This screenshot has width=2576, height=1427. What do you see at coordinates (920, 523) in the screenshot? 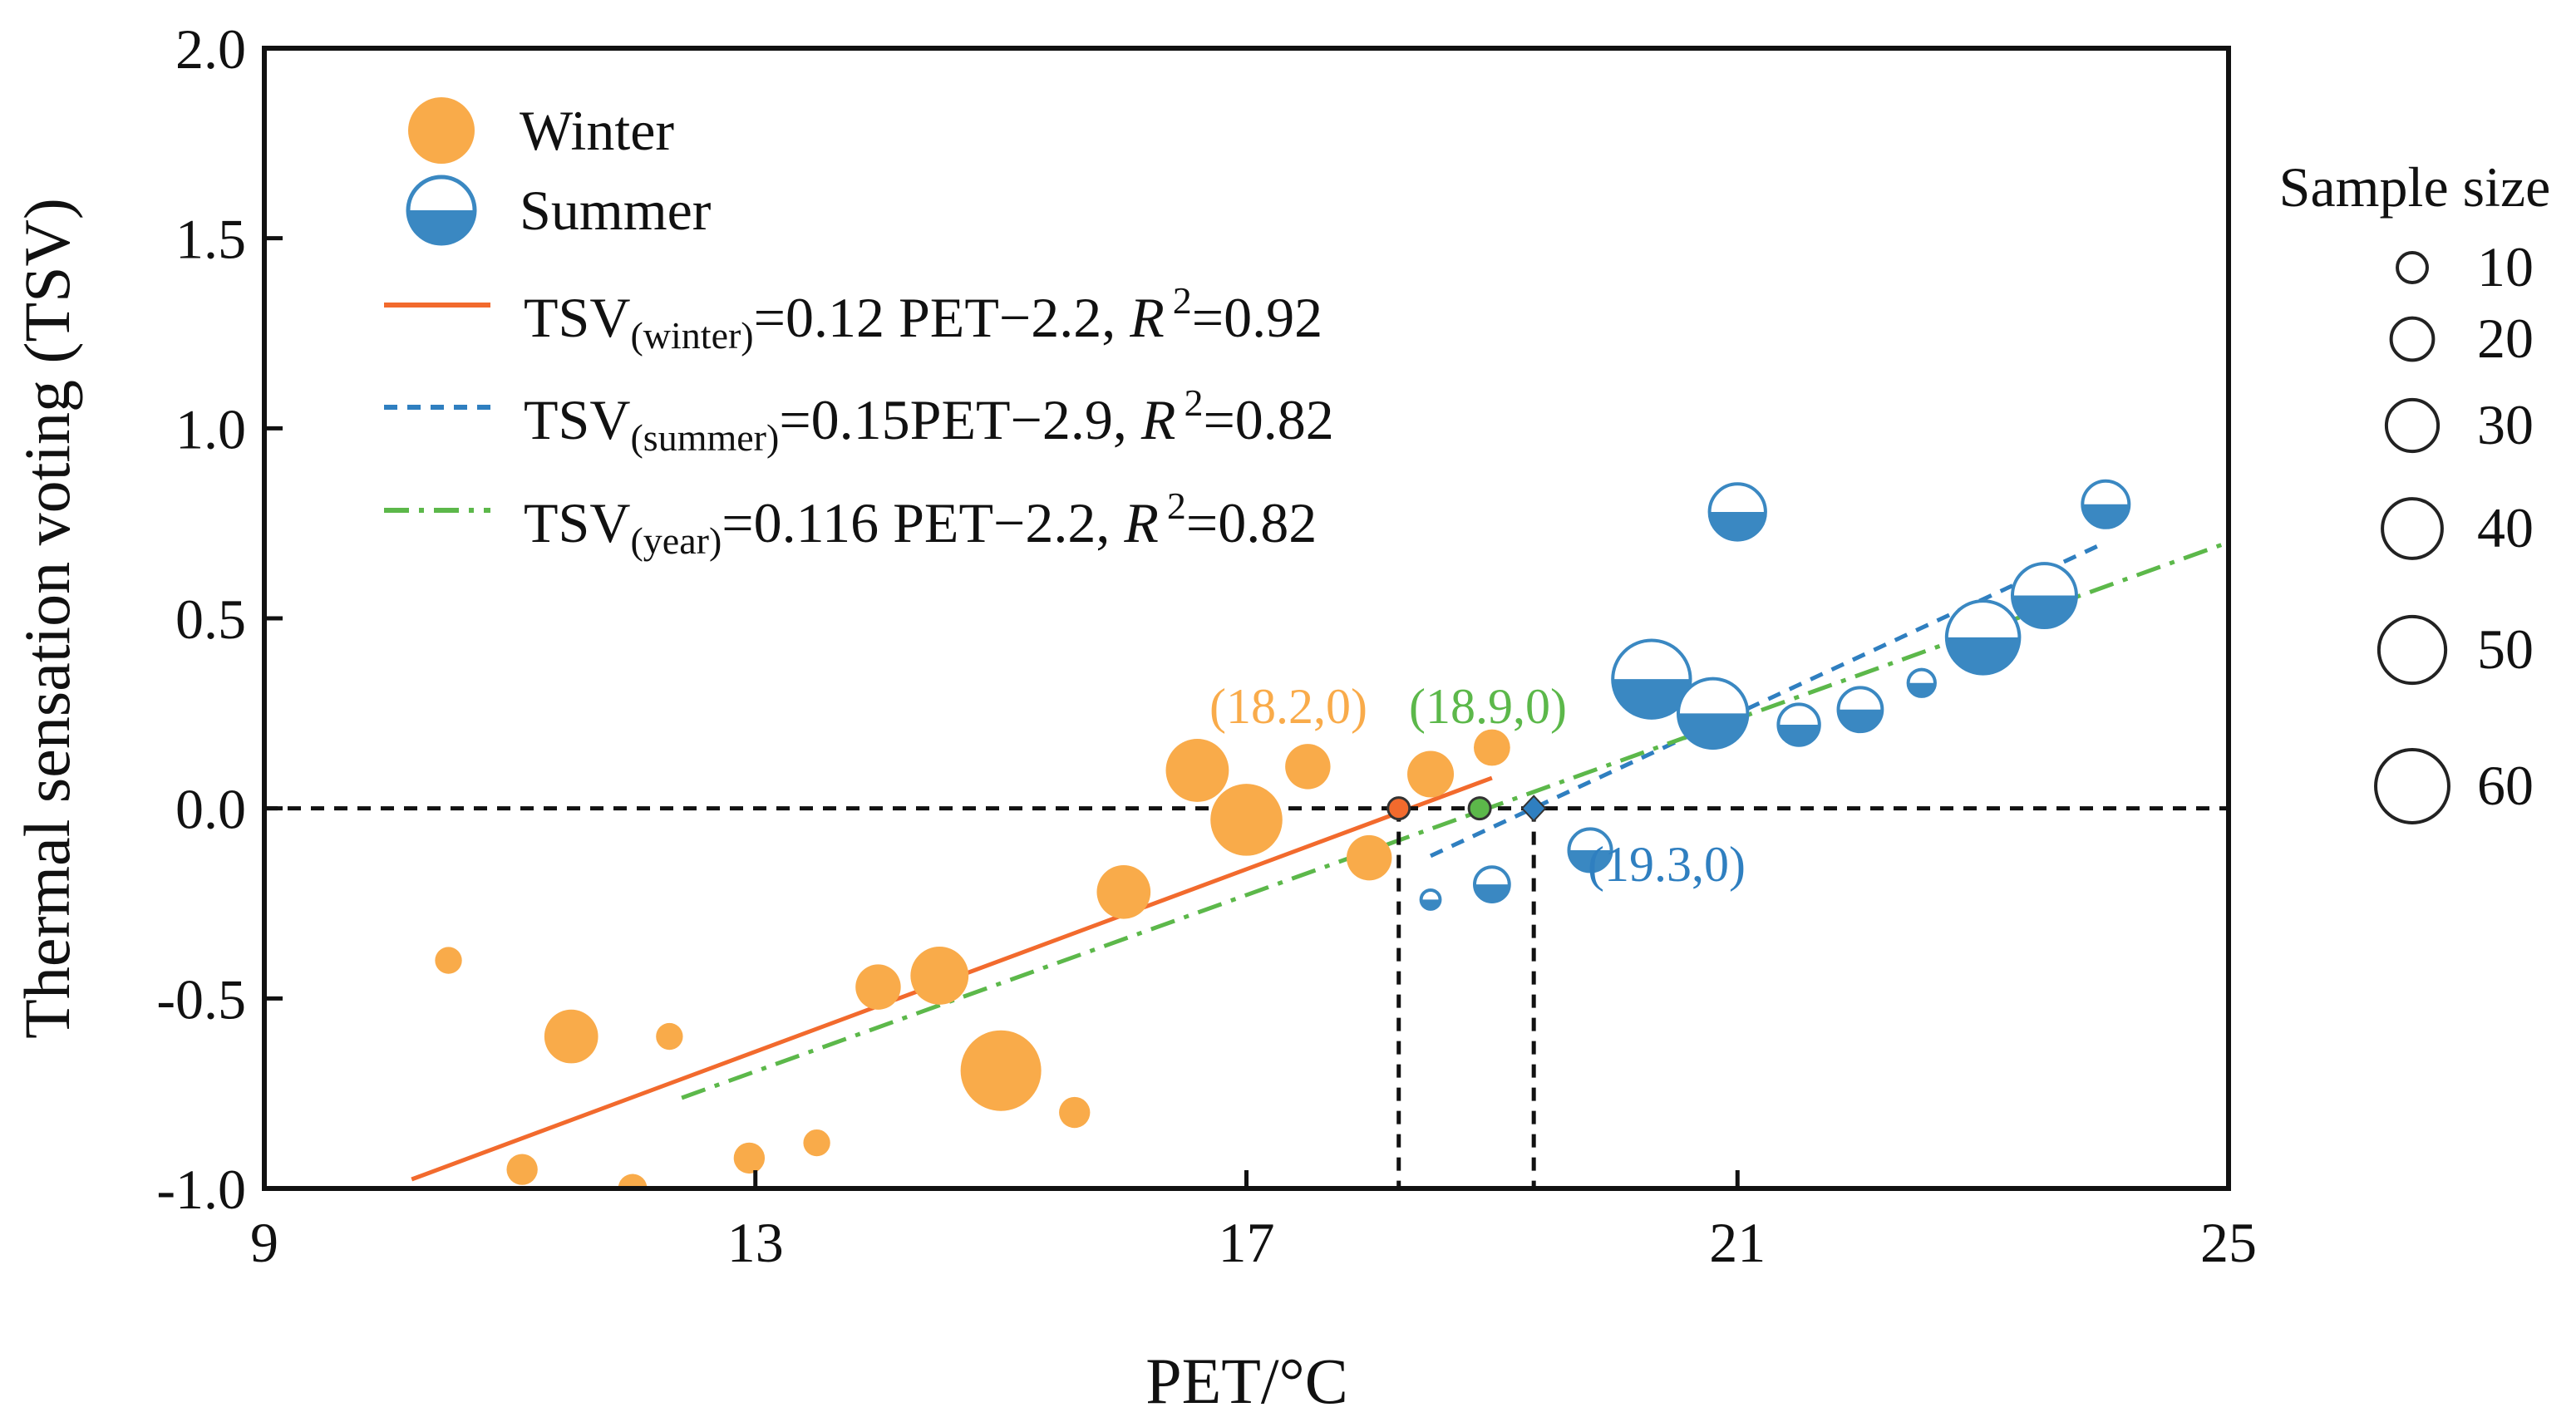
I see `legend-year-fit-text: TSV(year)=0.116 PET−2.2, R 2=0.82` at bounding box center [920, 523].